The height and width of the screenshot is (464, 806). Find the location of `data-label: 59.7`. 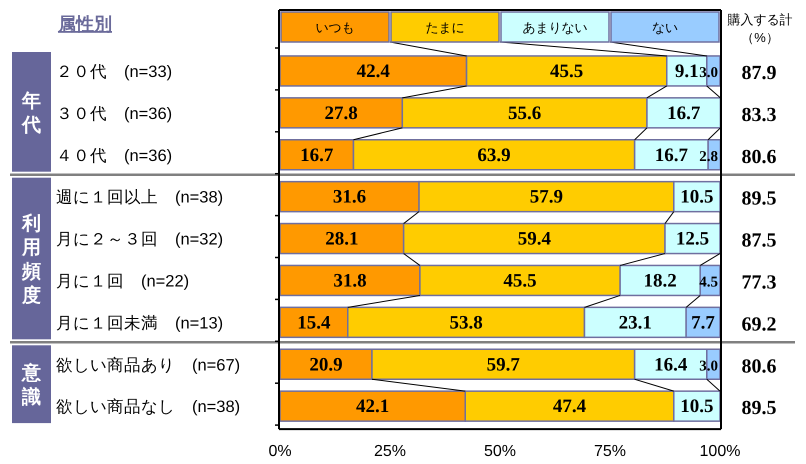

data-label: 59.7 is located at coordinates (503, 365).